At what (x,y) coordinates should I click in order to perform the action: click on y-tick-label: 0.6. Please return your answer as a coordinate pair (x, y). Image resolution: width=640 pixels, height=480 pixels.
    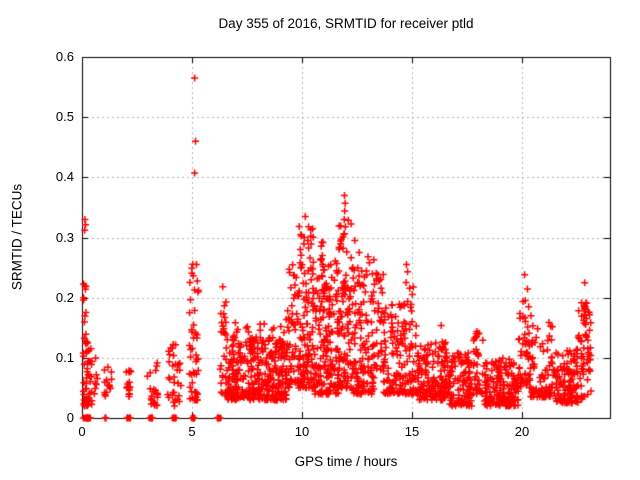
    Looking at the image, I should click on (64, 56).